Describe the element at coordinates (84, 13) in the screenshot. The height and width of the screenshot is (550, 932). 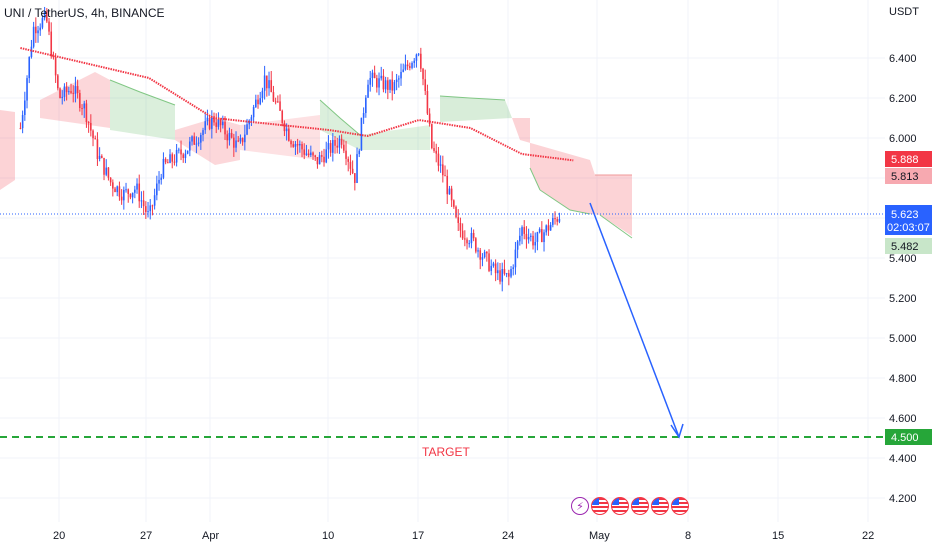
I see `symbol-header: UNI / TetherUS, 4h, BINANCE` at that location.